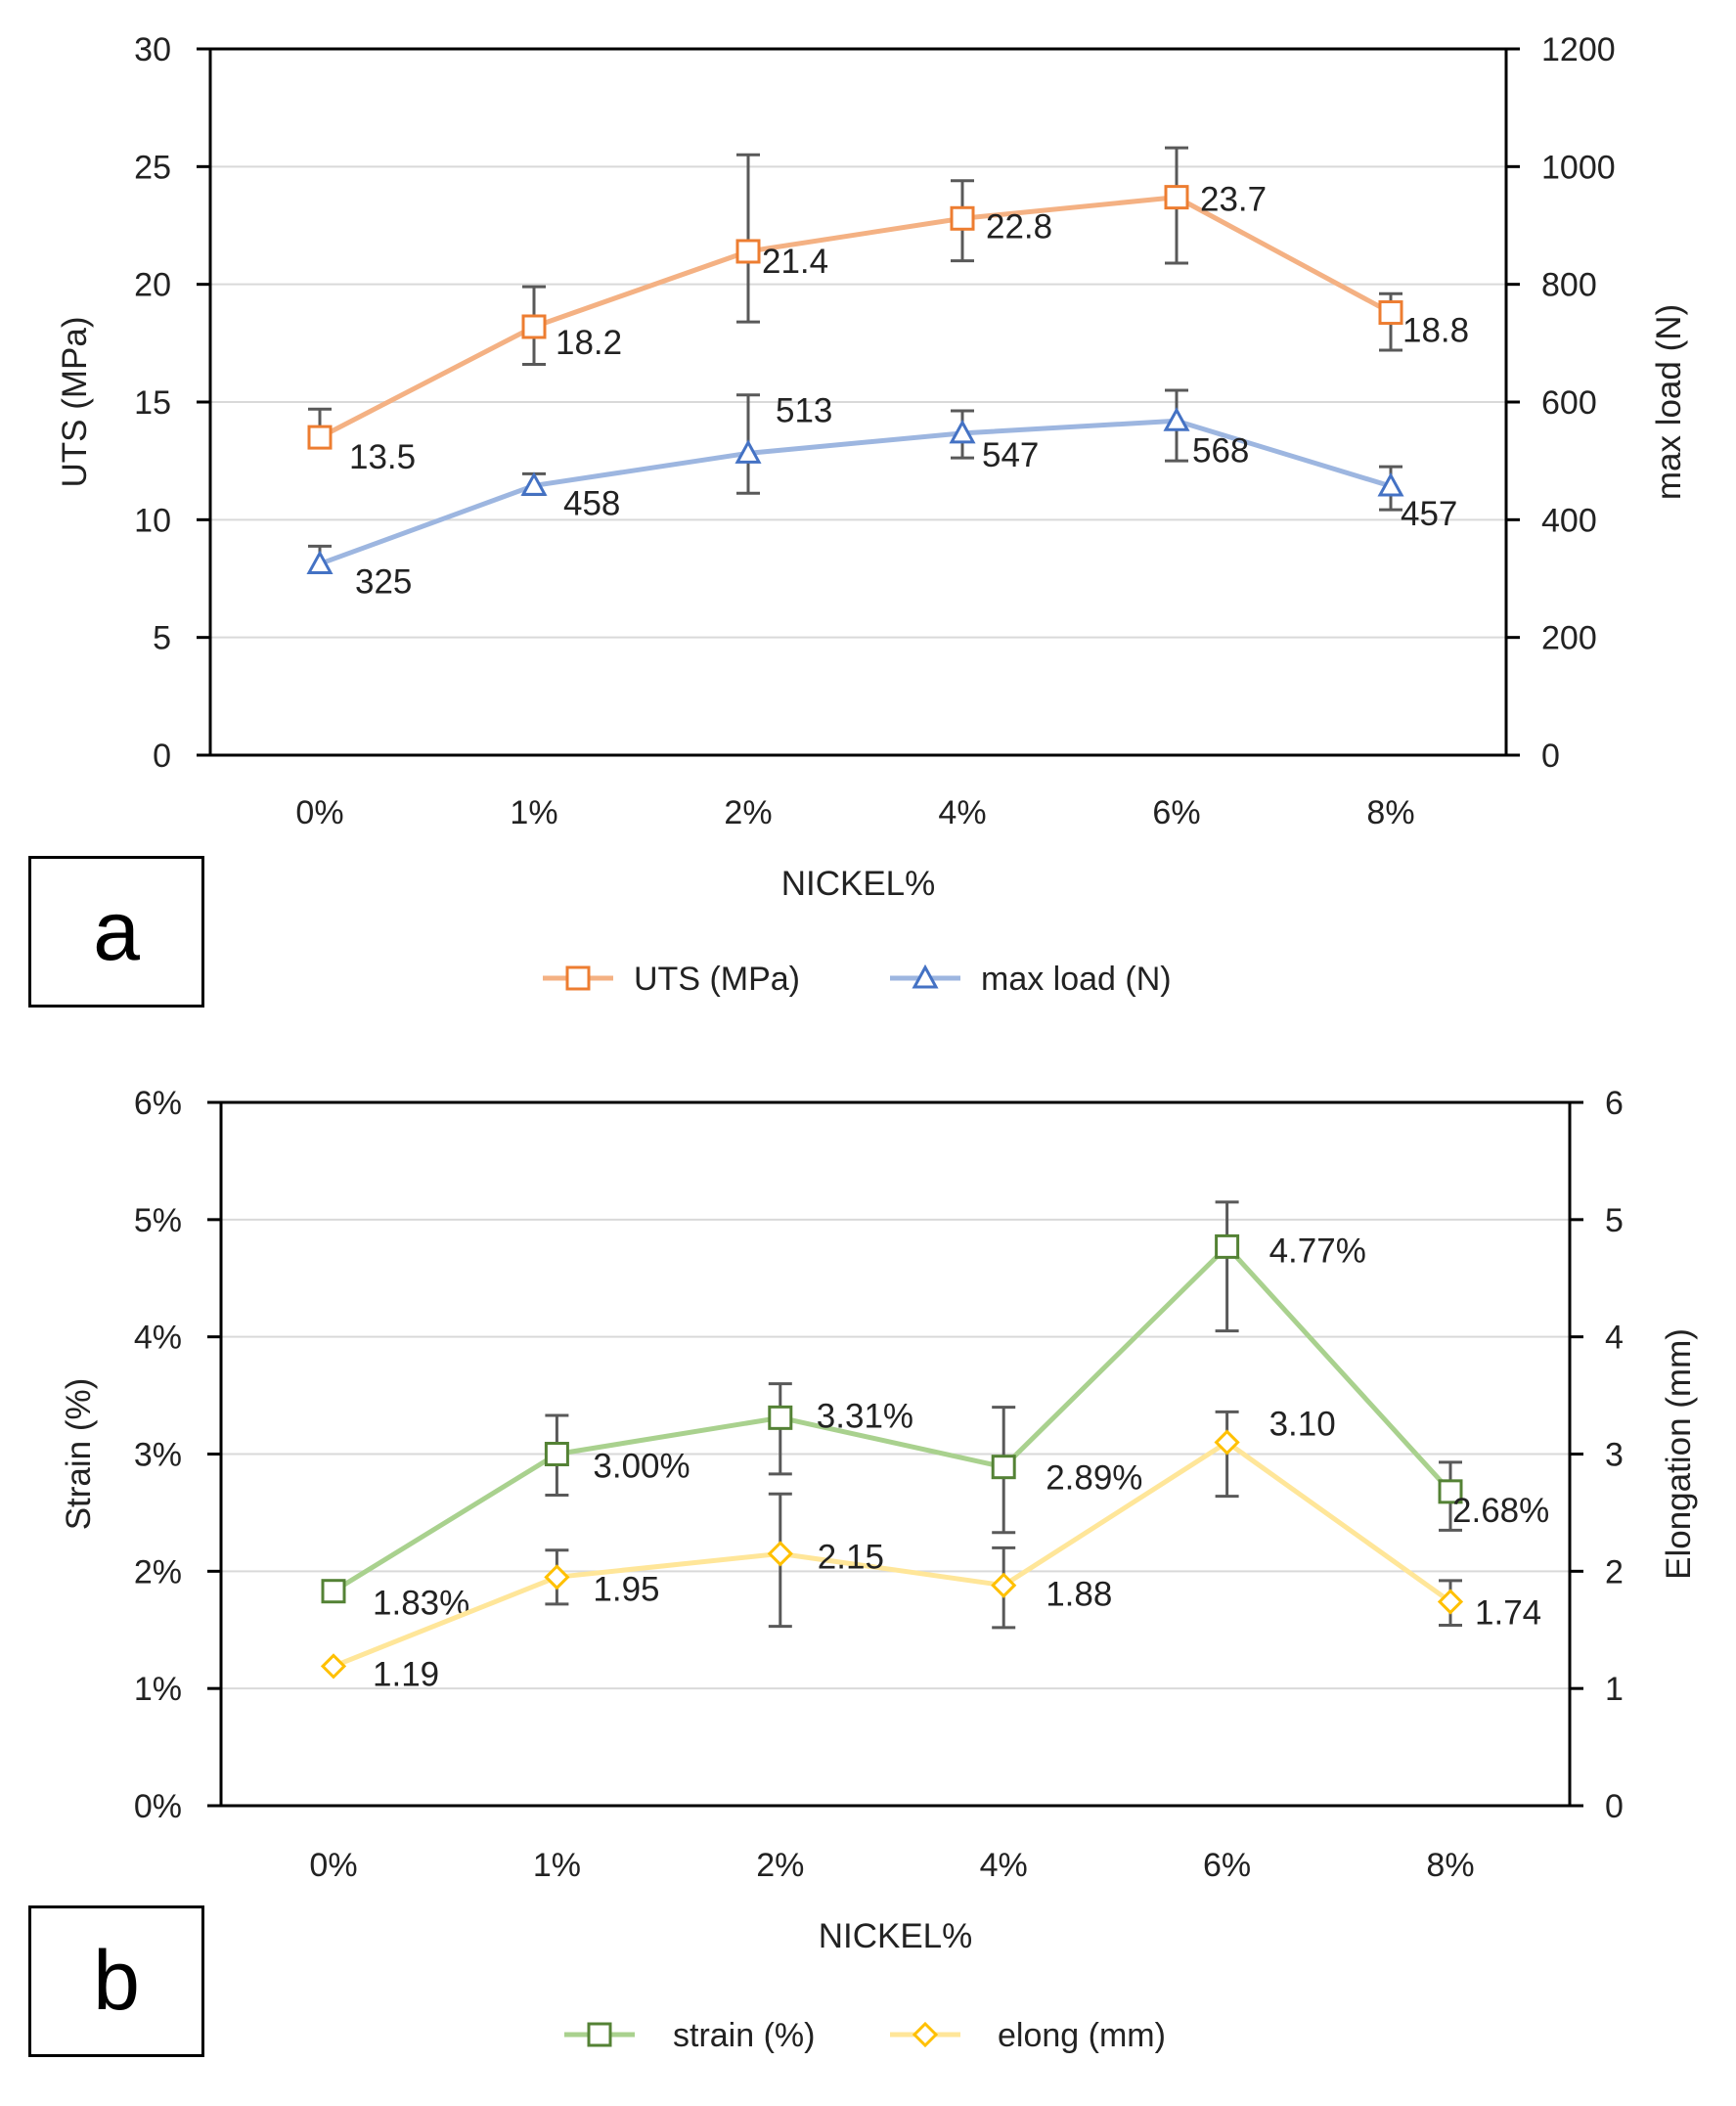 Image resolution: width=1736 pixels, height=2106 pixels. What do you see at coordinates (1569, 285) in the screenshot?
I see `y-right-tick-label: 800` at bounding box center [1569, 285].